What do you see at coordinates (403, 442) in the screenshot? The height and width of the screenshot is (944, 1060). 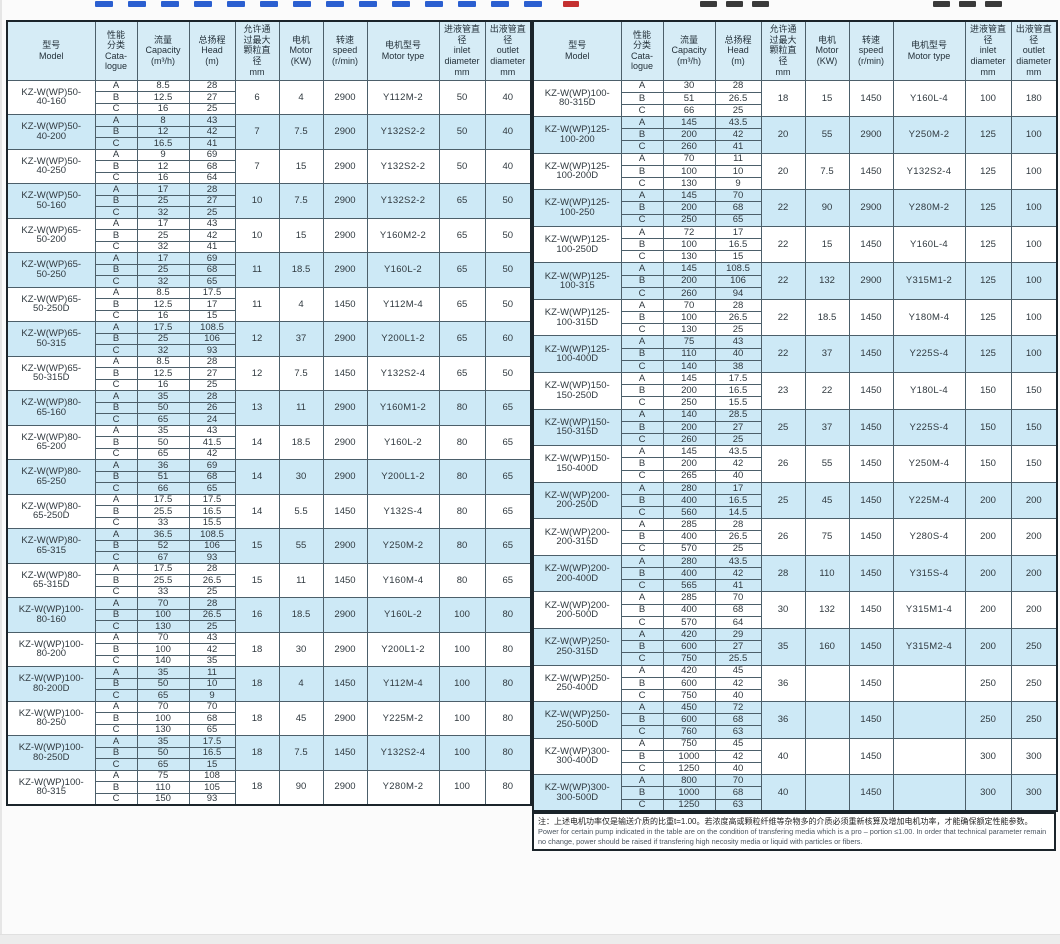 I see `motor-type-cell: Y160L-2` at bounding box center [403, 442].